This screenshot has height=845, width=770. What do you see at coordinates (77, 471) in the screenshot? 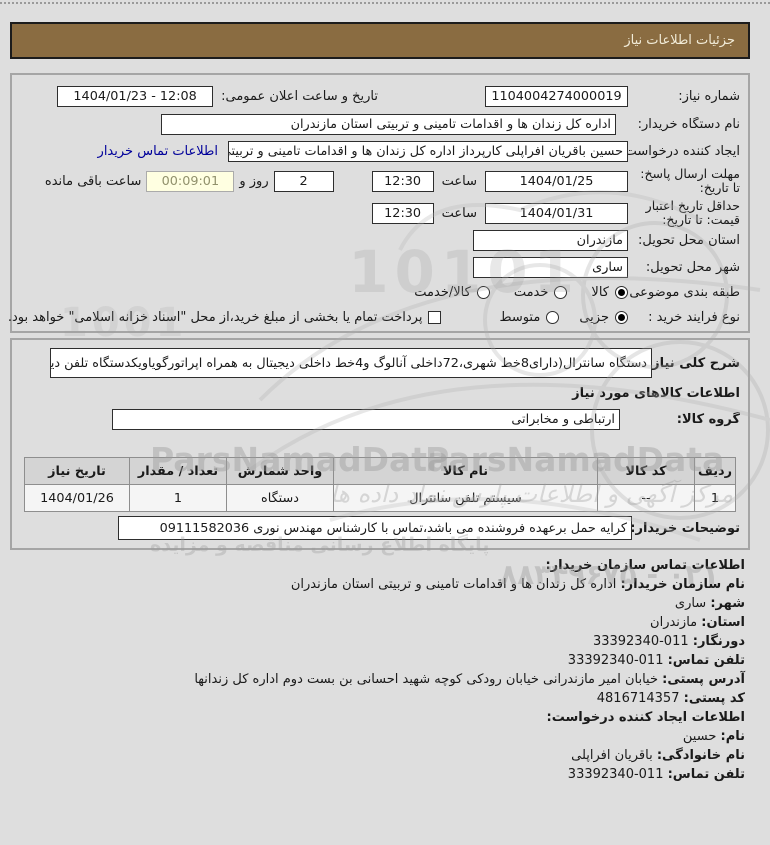
I see `col-header-need-date: تاریخ نیاز` at bounding box center [77, 471].